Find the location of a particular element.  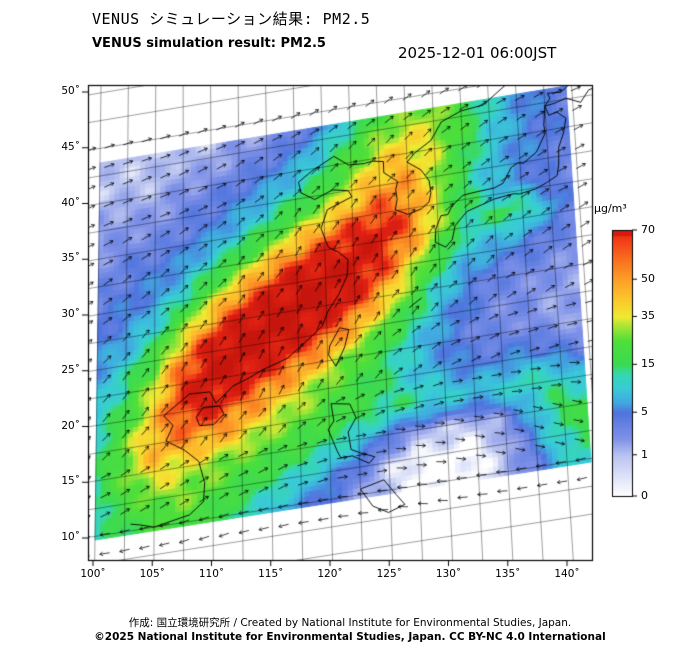

colorbar-tick-label: 15 is located at coordinates (648, 364).